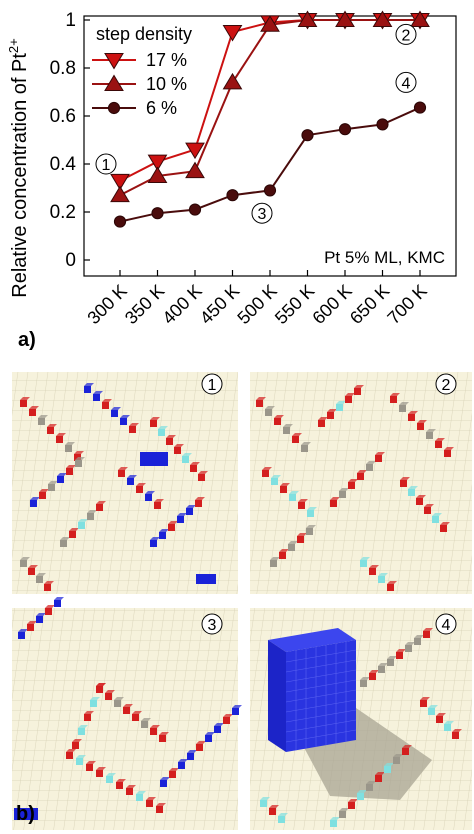 The image size is (474, 834). What do you see at coordinates (331, 304) in the screenshot?
I see `x-tick-label: 600 K` at bounding box center [331, 304].